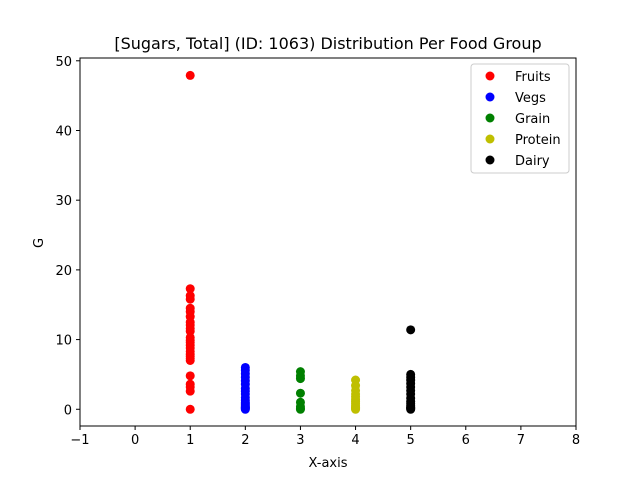 The width and height of the screenshot is (640, 480). I want to click on x-tick-label: −1, so click(79, 440).